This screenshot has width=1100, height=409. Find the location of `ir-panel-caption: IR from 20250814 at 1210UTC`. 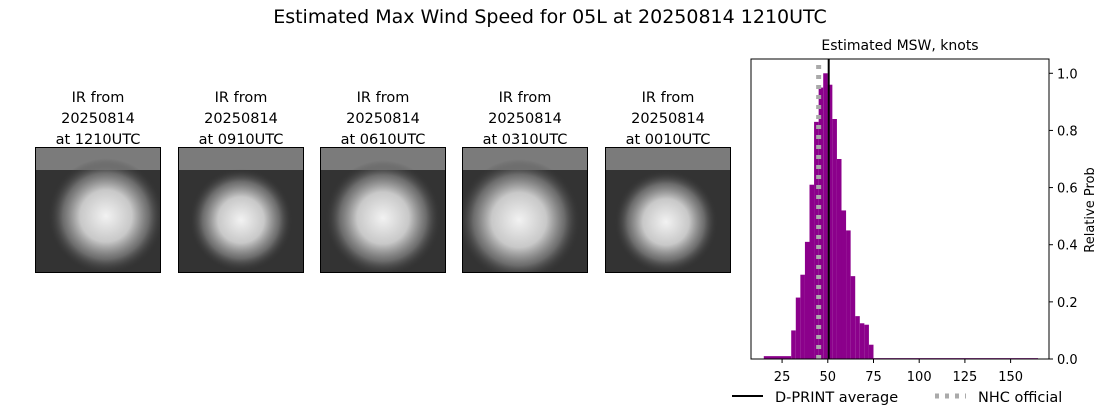

ir-panel-caption: IR from 20250814 at 1210UTC is located at coordinates (98, 119).